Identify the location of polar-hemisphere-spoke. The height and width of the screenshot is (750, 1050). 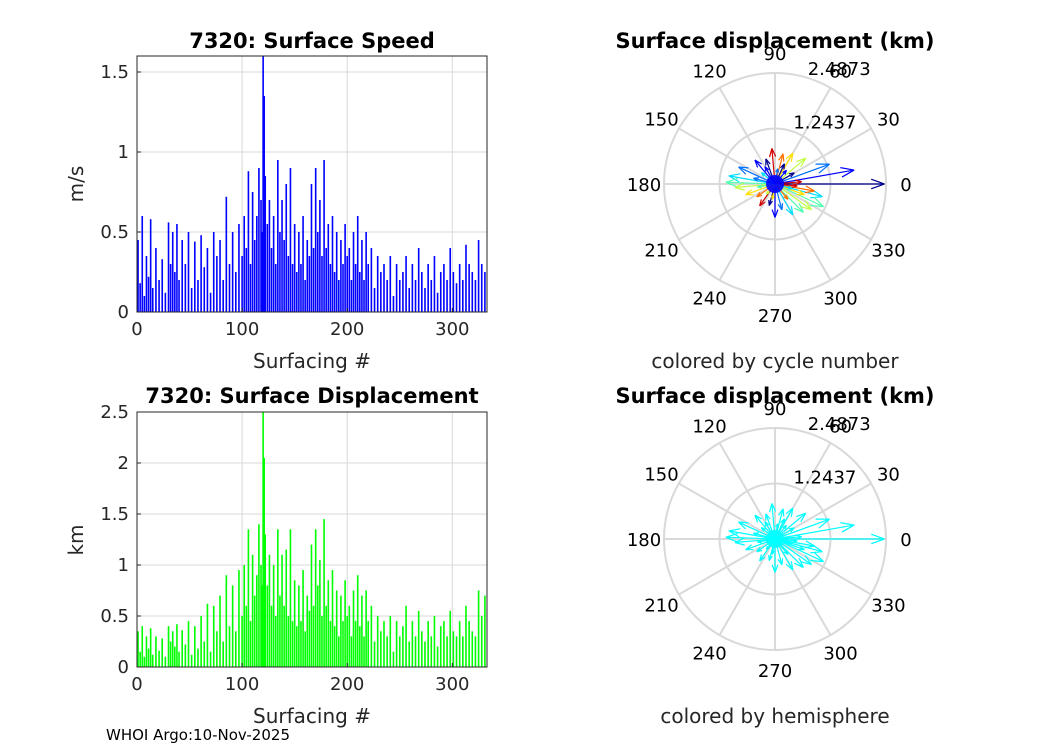
(747, 587).